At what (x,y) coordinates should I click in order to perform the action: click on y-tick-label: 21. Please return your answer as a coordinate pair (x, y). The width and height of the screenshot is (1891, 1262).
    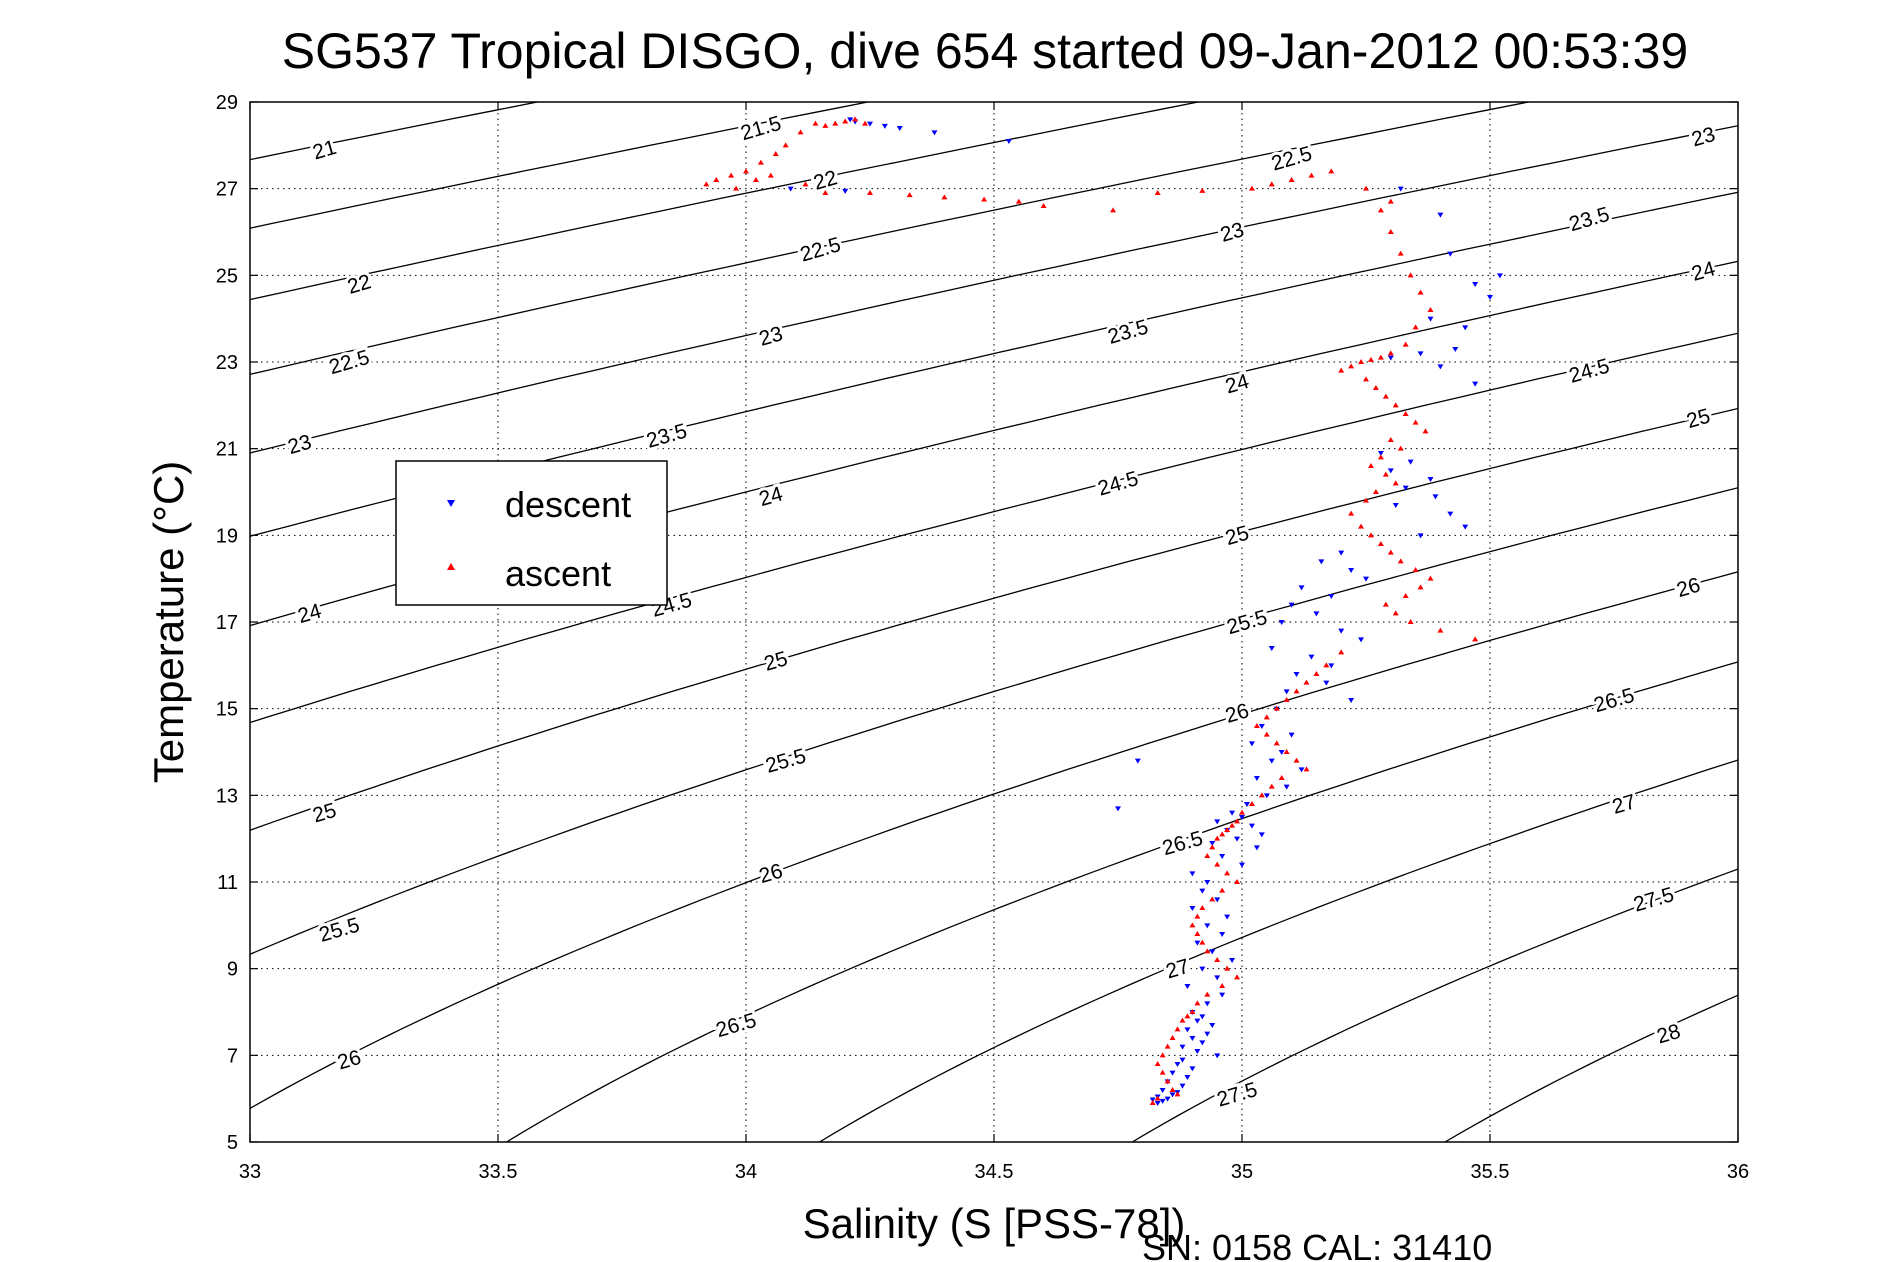
    Looking at the image, I should click on (227, 450).